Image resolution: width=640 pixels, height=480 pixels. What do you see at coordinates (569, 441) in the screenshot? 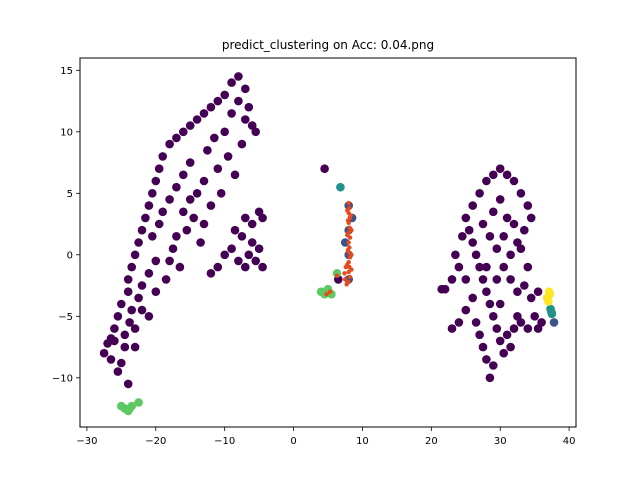
I see `x-tick-label: 40` at bounding box center [569, 441].